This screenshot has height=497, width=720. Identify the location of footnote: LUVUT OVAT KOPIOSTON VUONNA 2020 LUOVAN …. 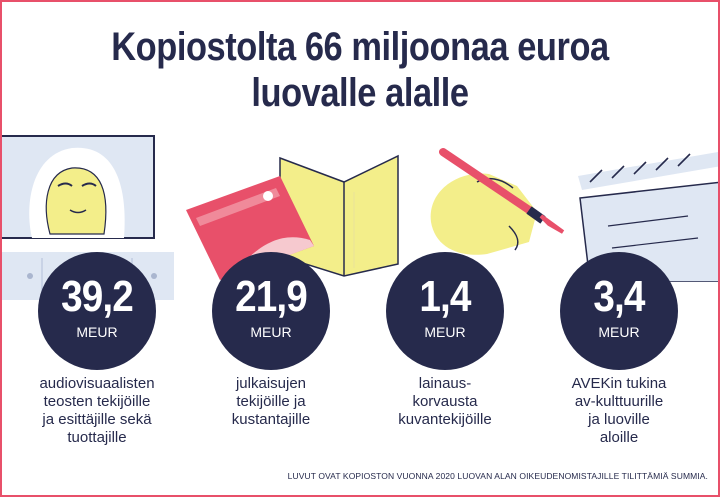
(497, 476).